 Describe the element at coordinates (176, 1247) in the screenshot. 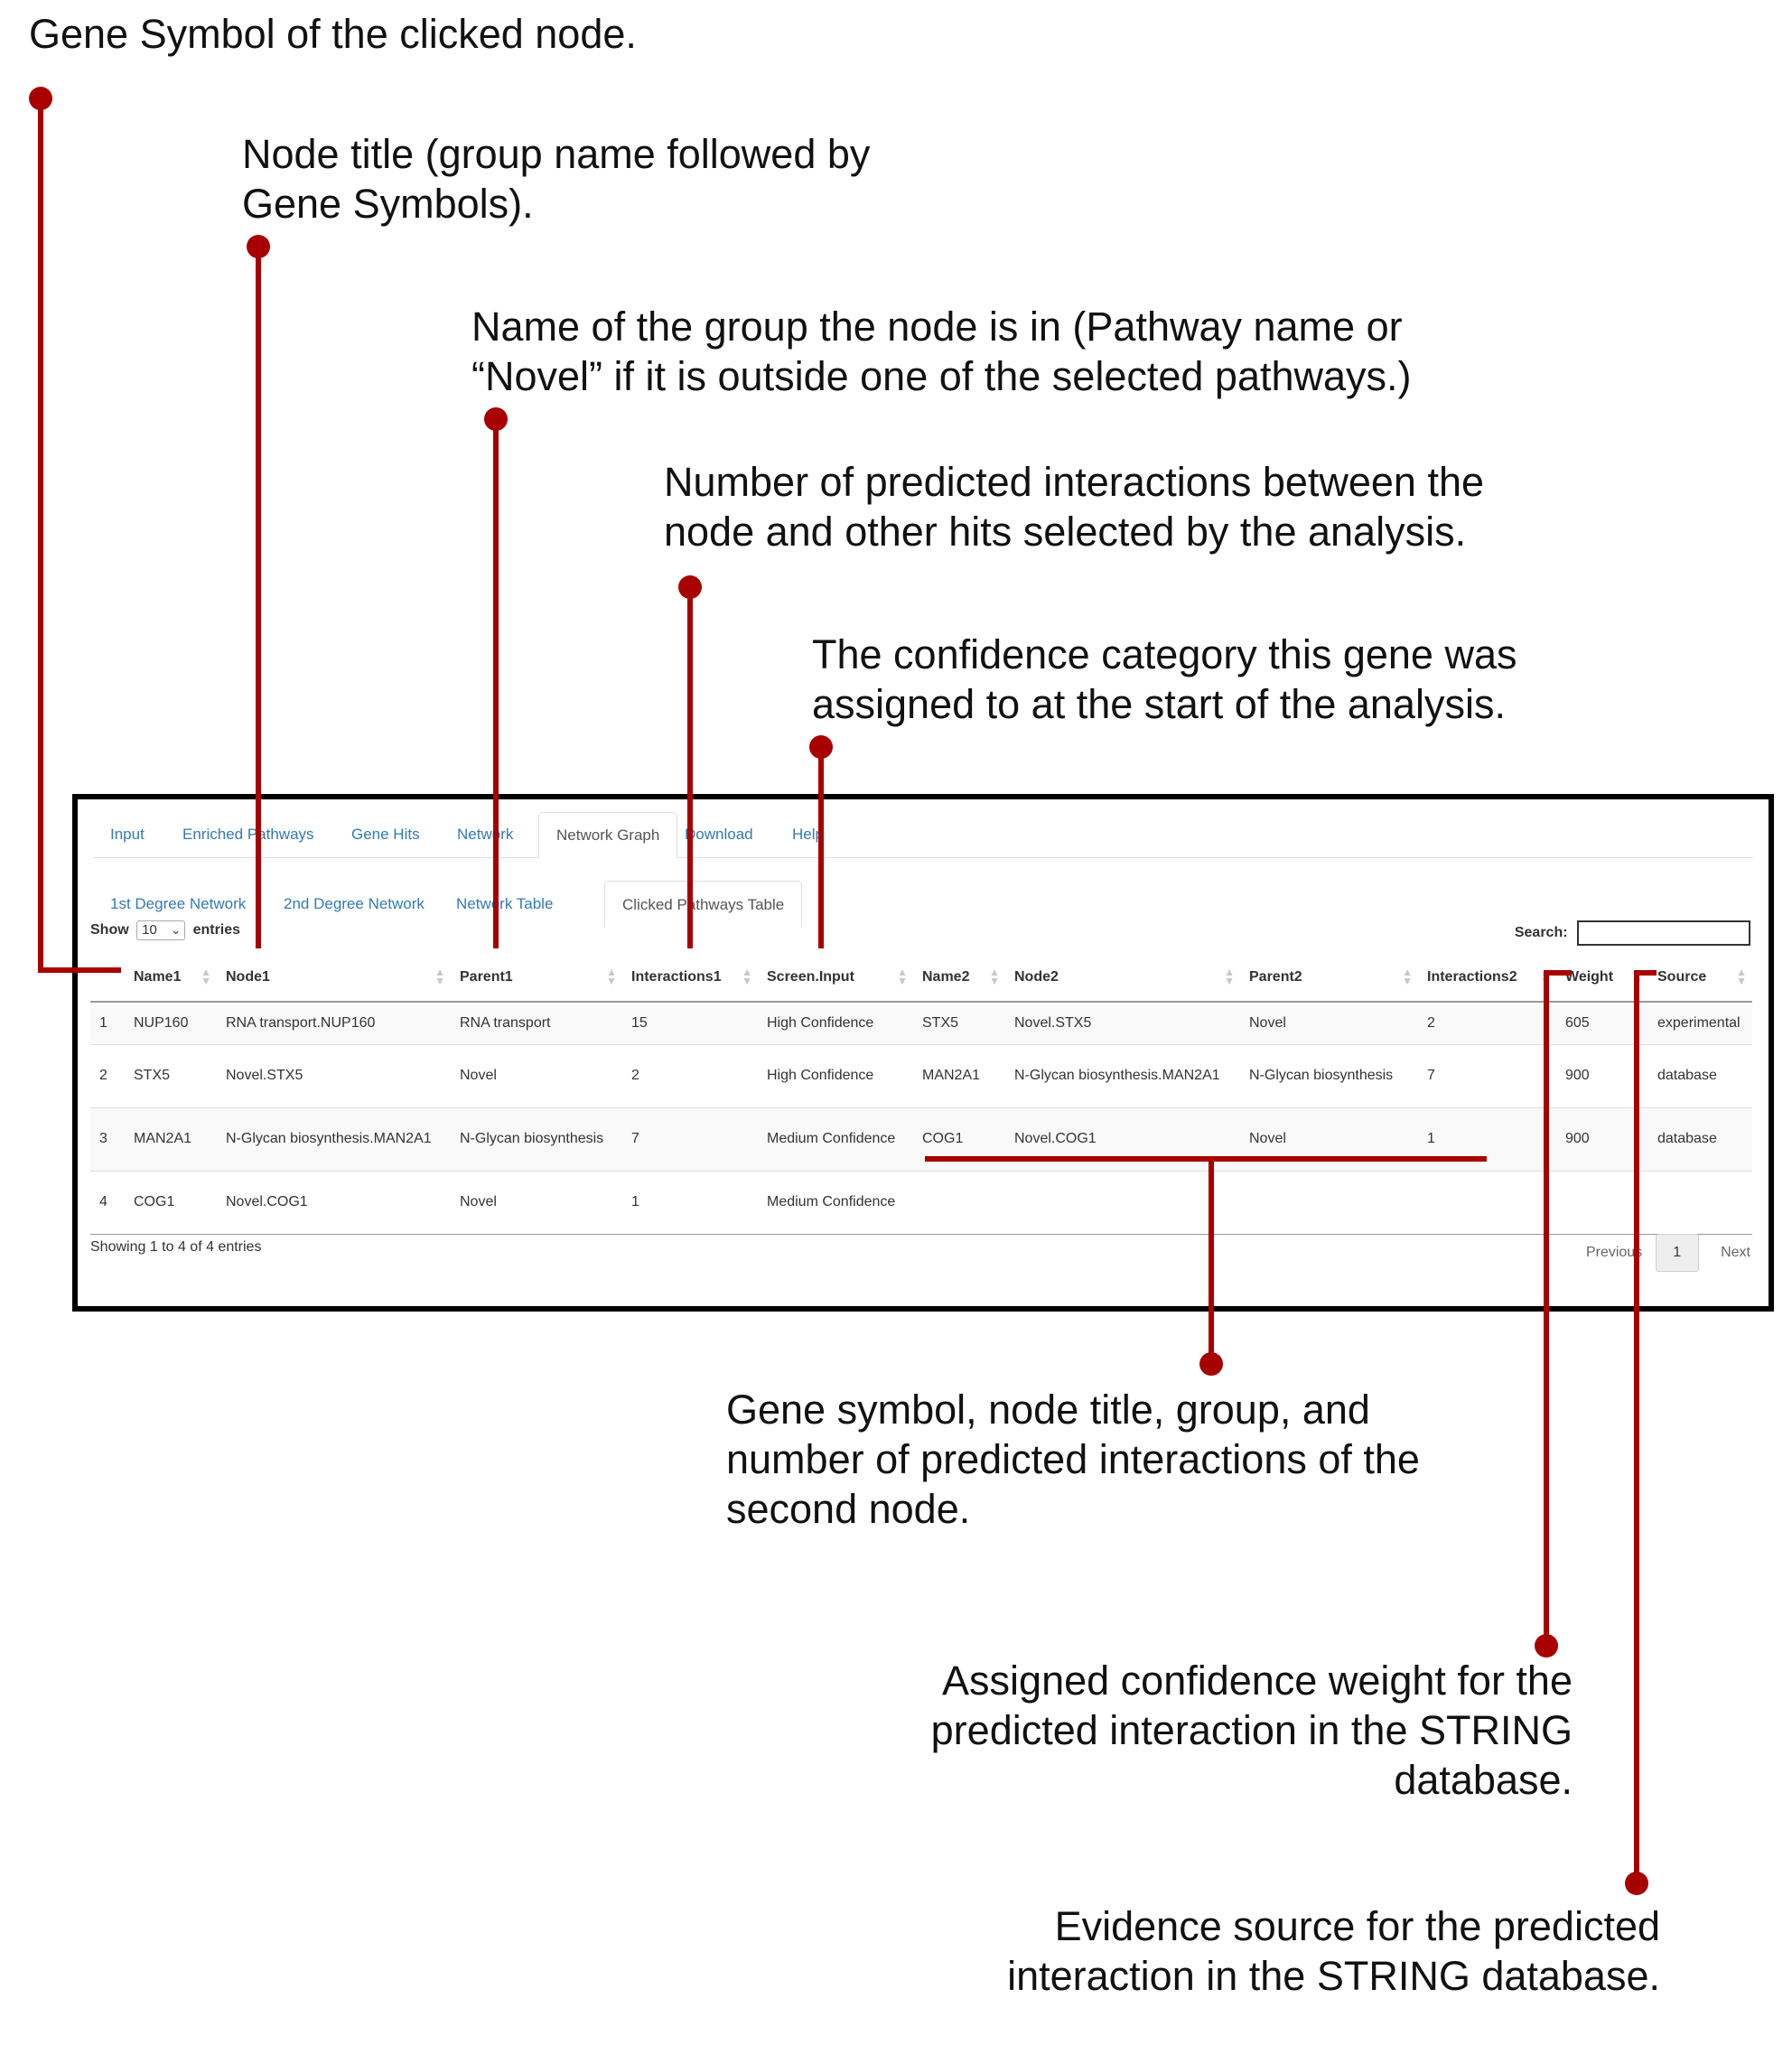

I see `table-info: Showing 1 to 4 of 4 entries` at that location.